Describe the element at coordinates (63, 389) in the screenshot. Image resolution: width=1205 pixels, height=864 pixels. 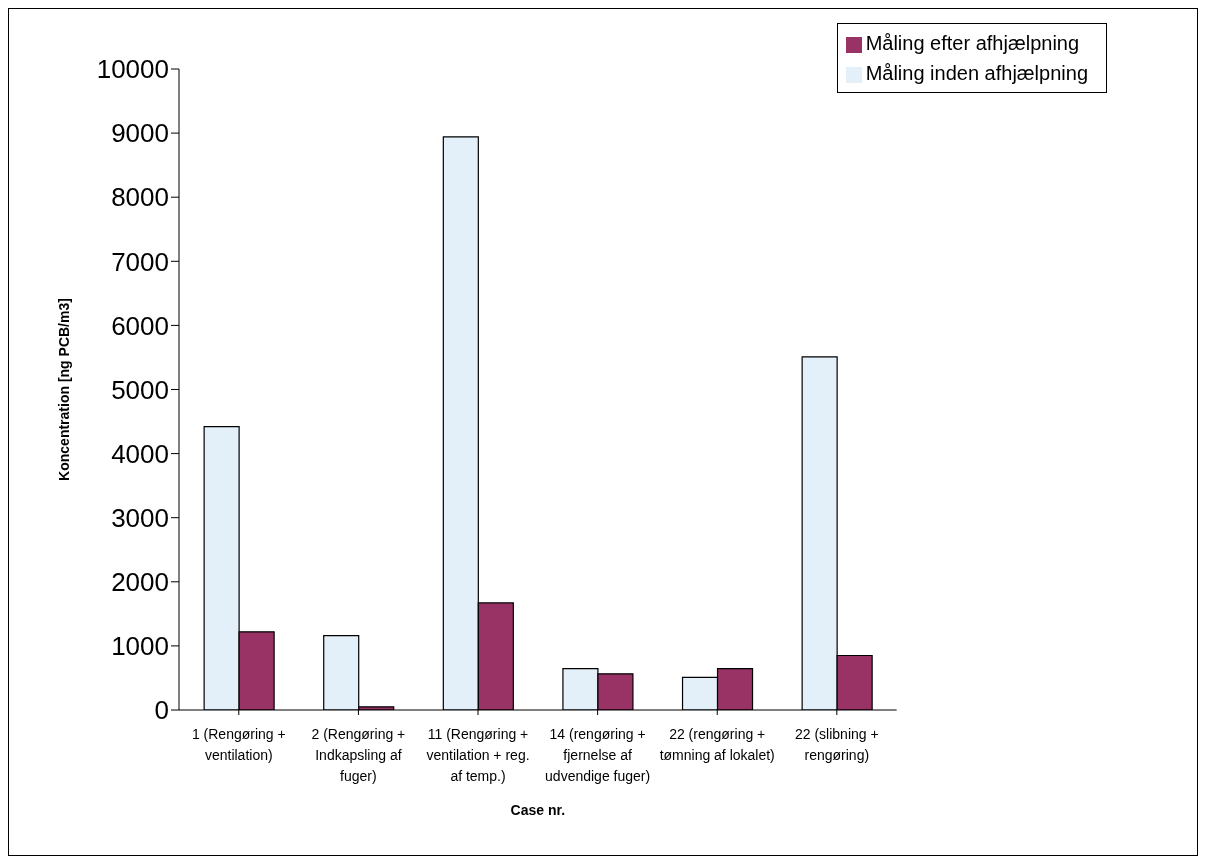
I see `y-axis-title: Koncentration [ng PCB/m3]` at that location.